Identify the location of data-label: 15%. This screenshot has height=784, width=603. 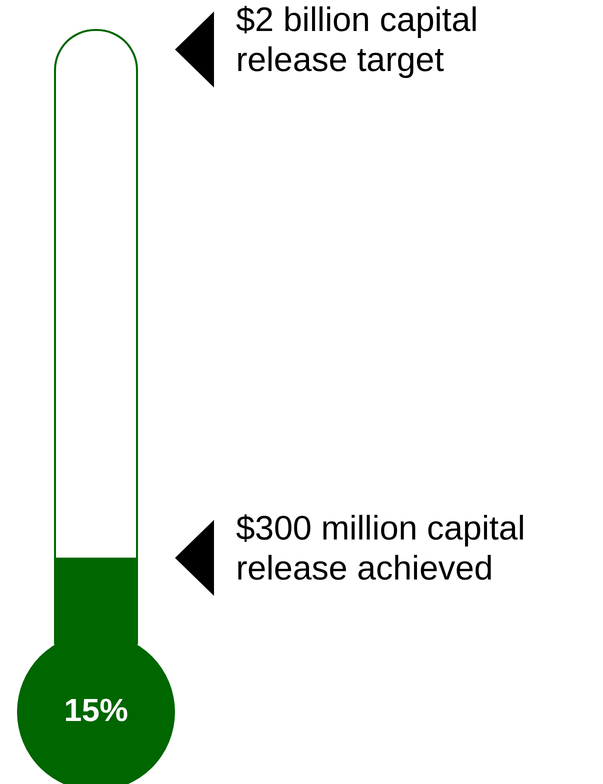
(96, 710).